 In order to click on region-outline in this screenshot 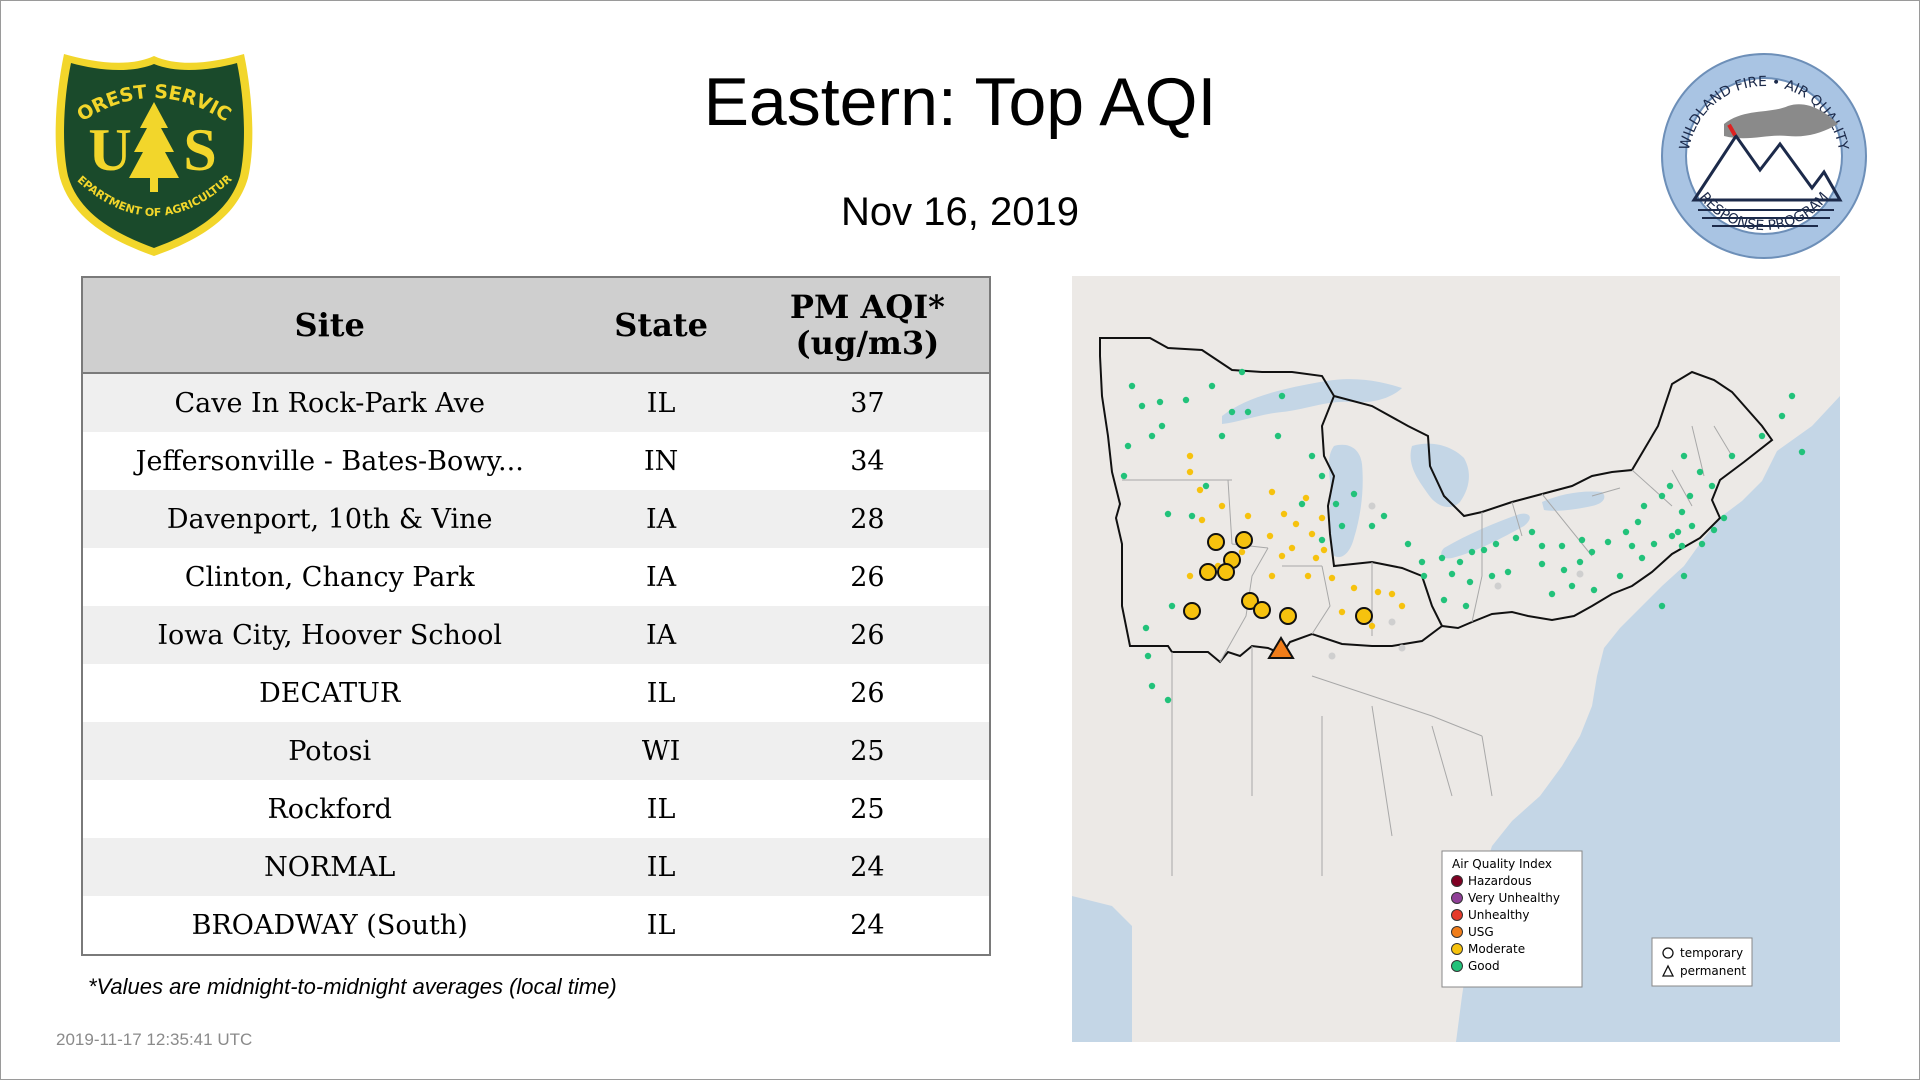, I will do `click(1436, 500)`.